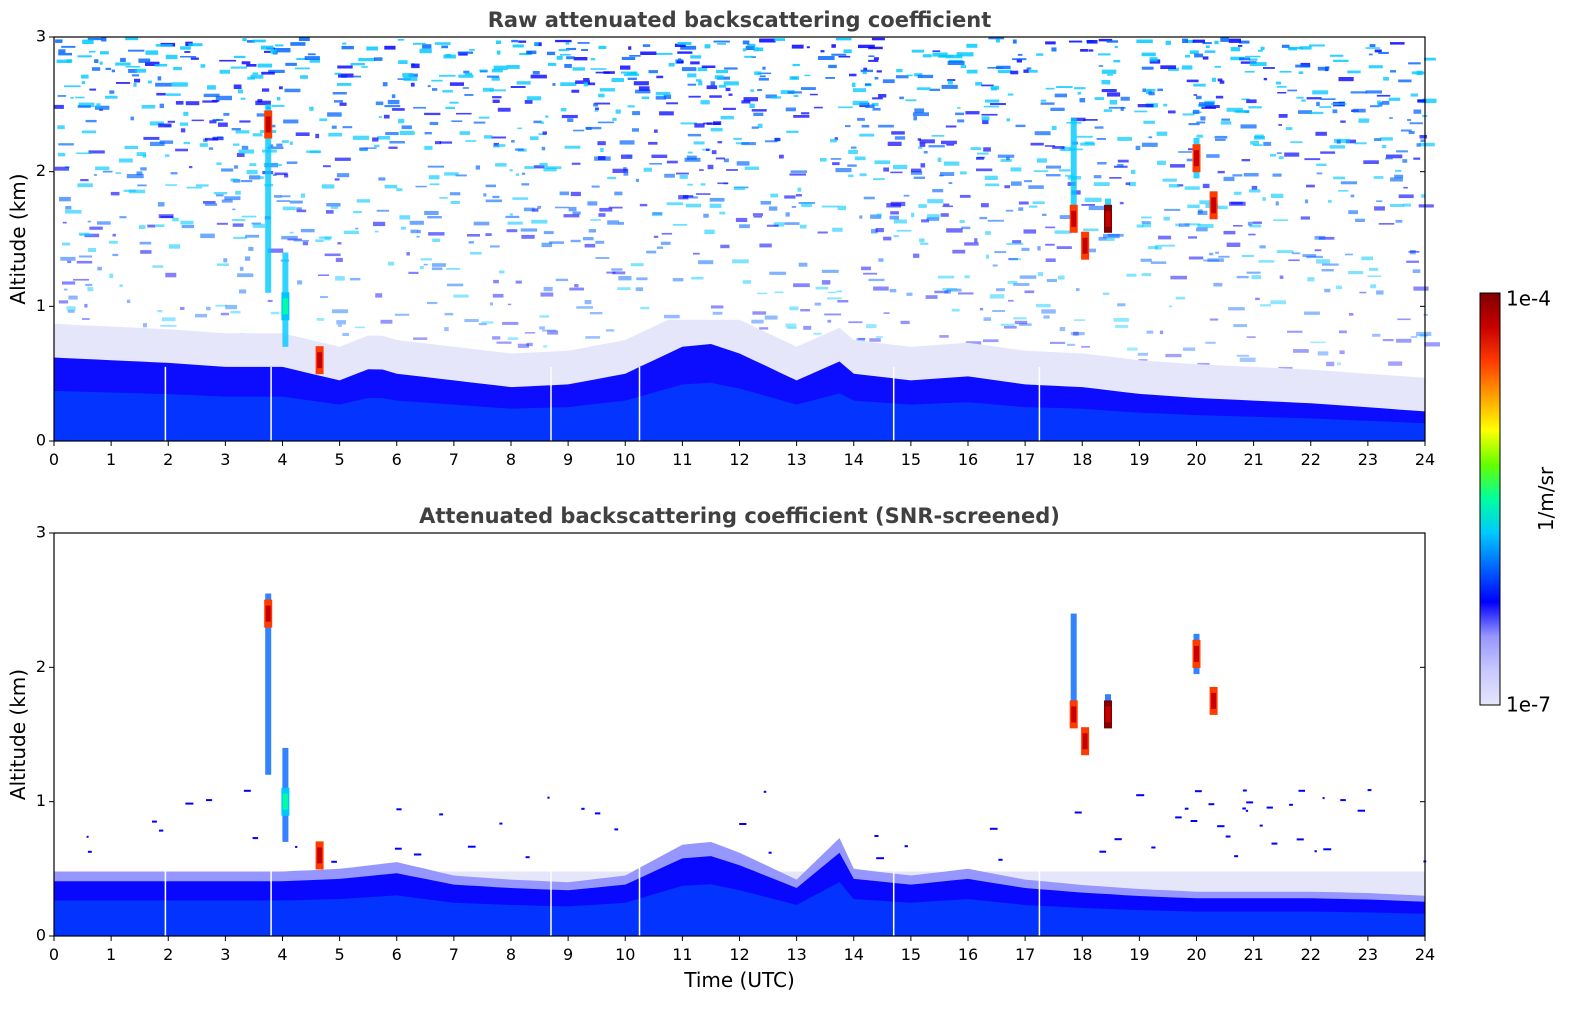 This screenshot has width=1595, height=1020. What do you see at coordinates (1518, 502) in the screenshot?
I see `colorbar: 1e-4 1e-7 1/m/sr` at bounding box center [1518, 502].